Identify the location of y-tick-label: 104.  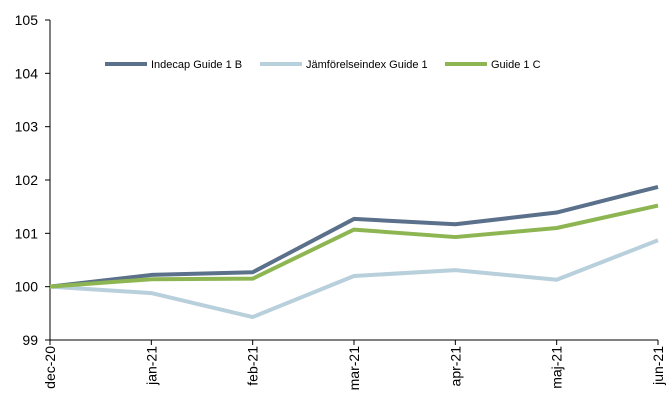
(27, 73).